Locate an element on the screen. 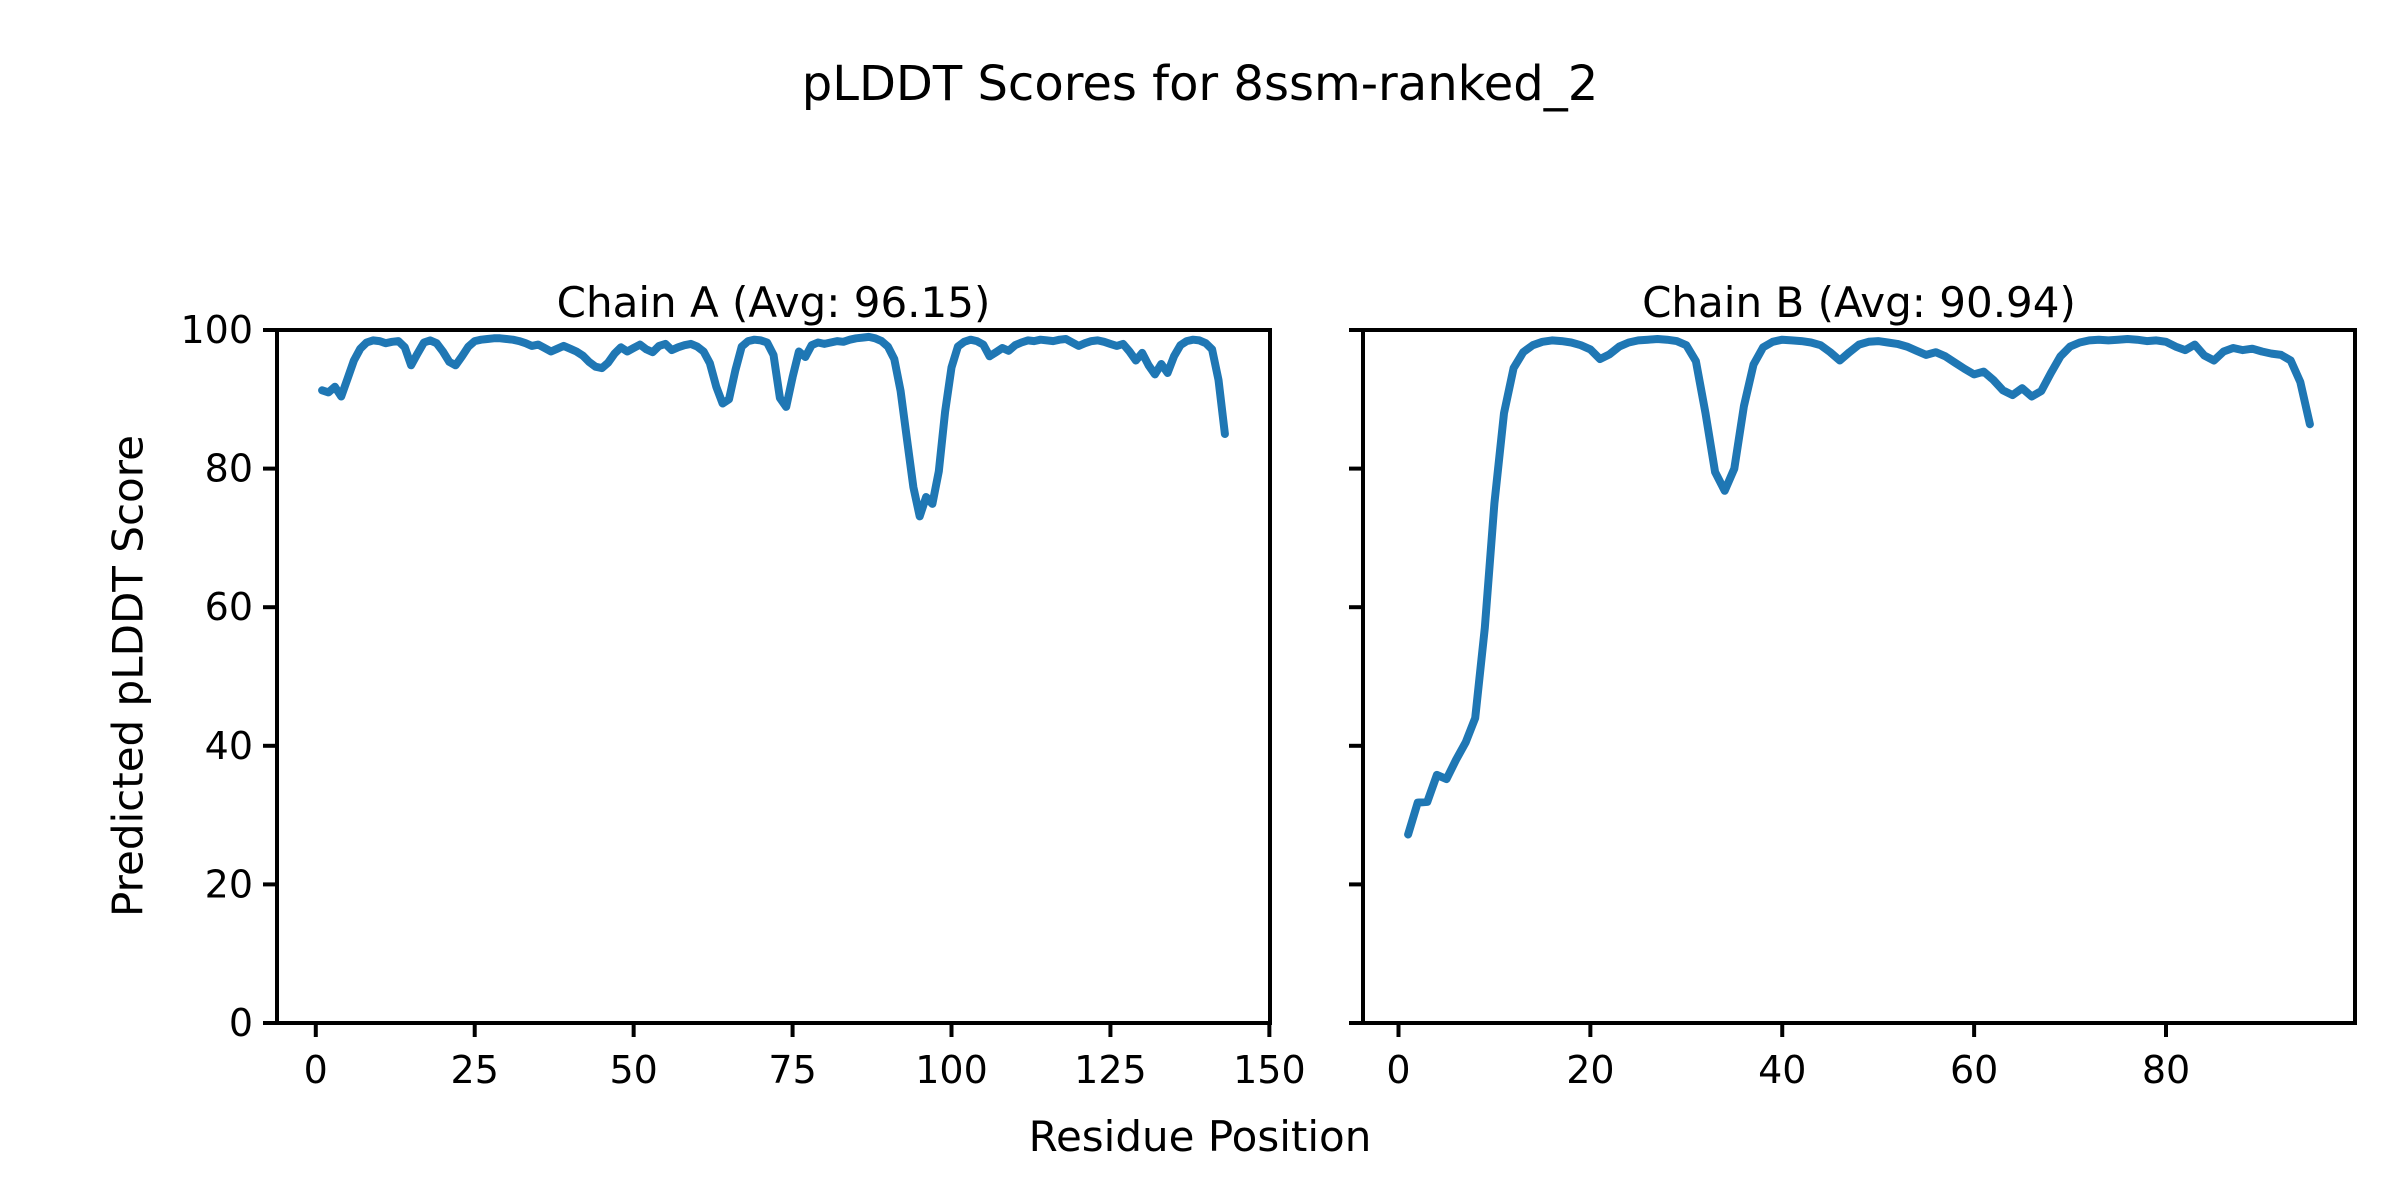  chain-b-subplot-title: Chain B (Avg: 90.94) is located at coordinates (1859, 302).